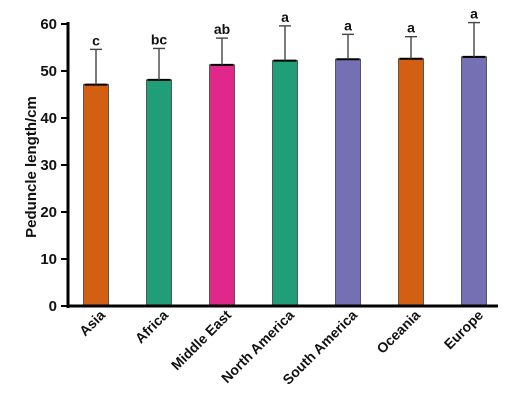 This screenshot has width=529, height=404. What do you see at coordinates (285, 27) in the screenshot?
I see `significance-letters: c bc ab a a a a` at bounding box center [285, 27].